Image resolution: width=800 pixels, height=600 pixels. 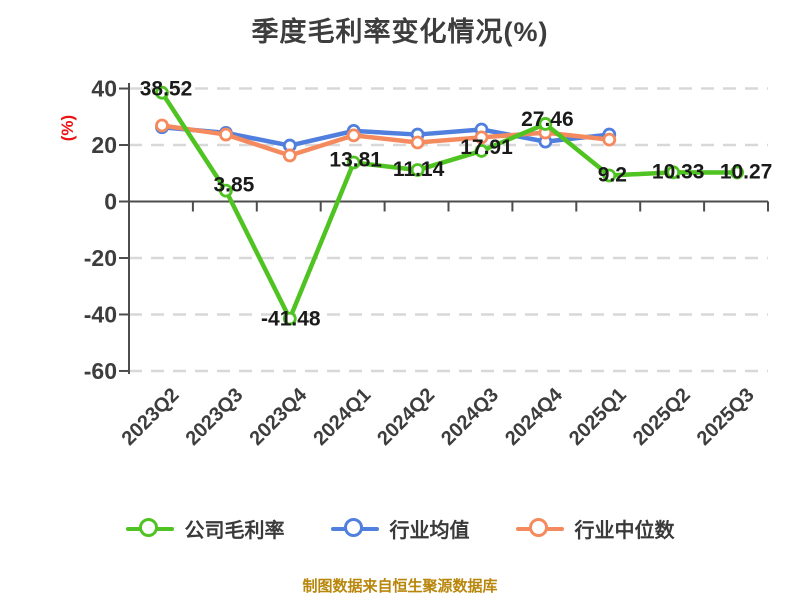 What do you see at coordinates (470, 417) in the screenshot?
I see `x-tick-label: 2024Q3` at bounding box center [470, 417].